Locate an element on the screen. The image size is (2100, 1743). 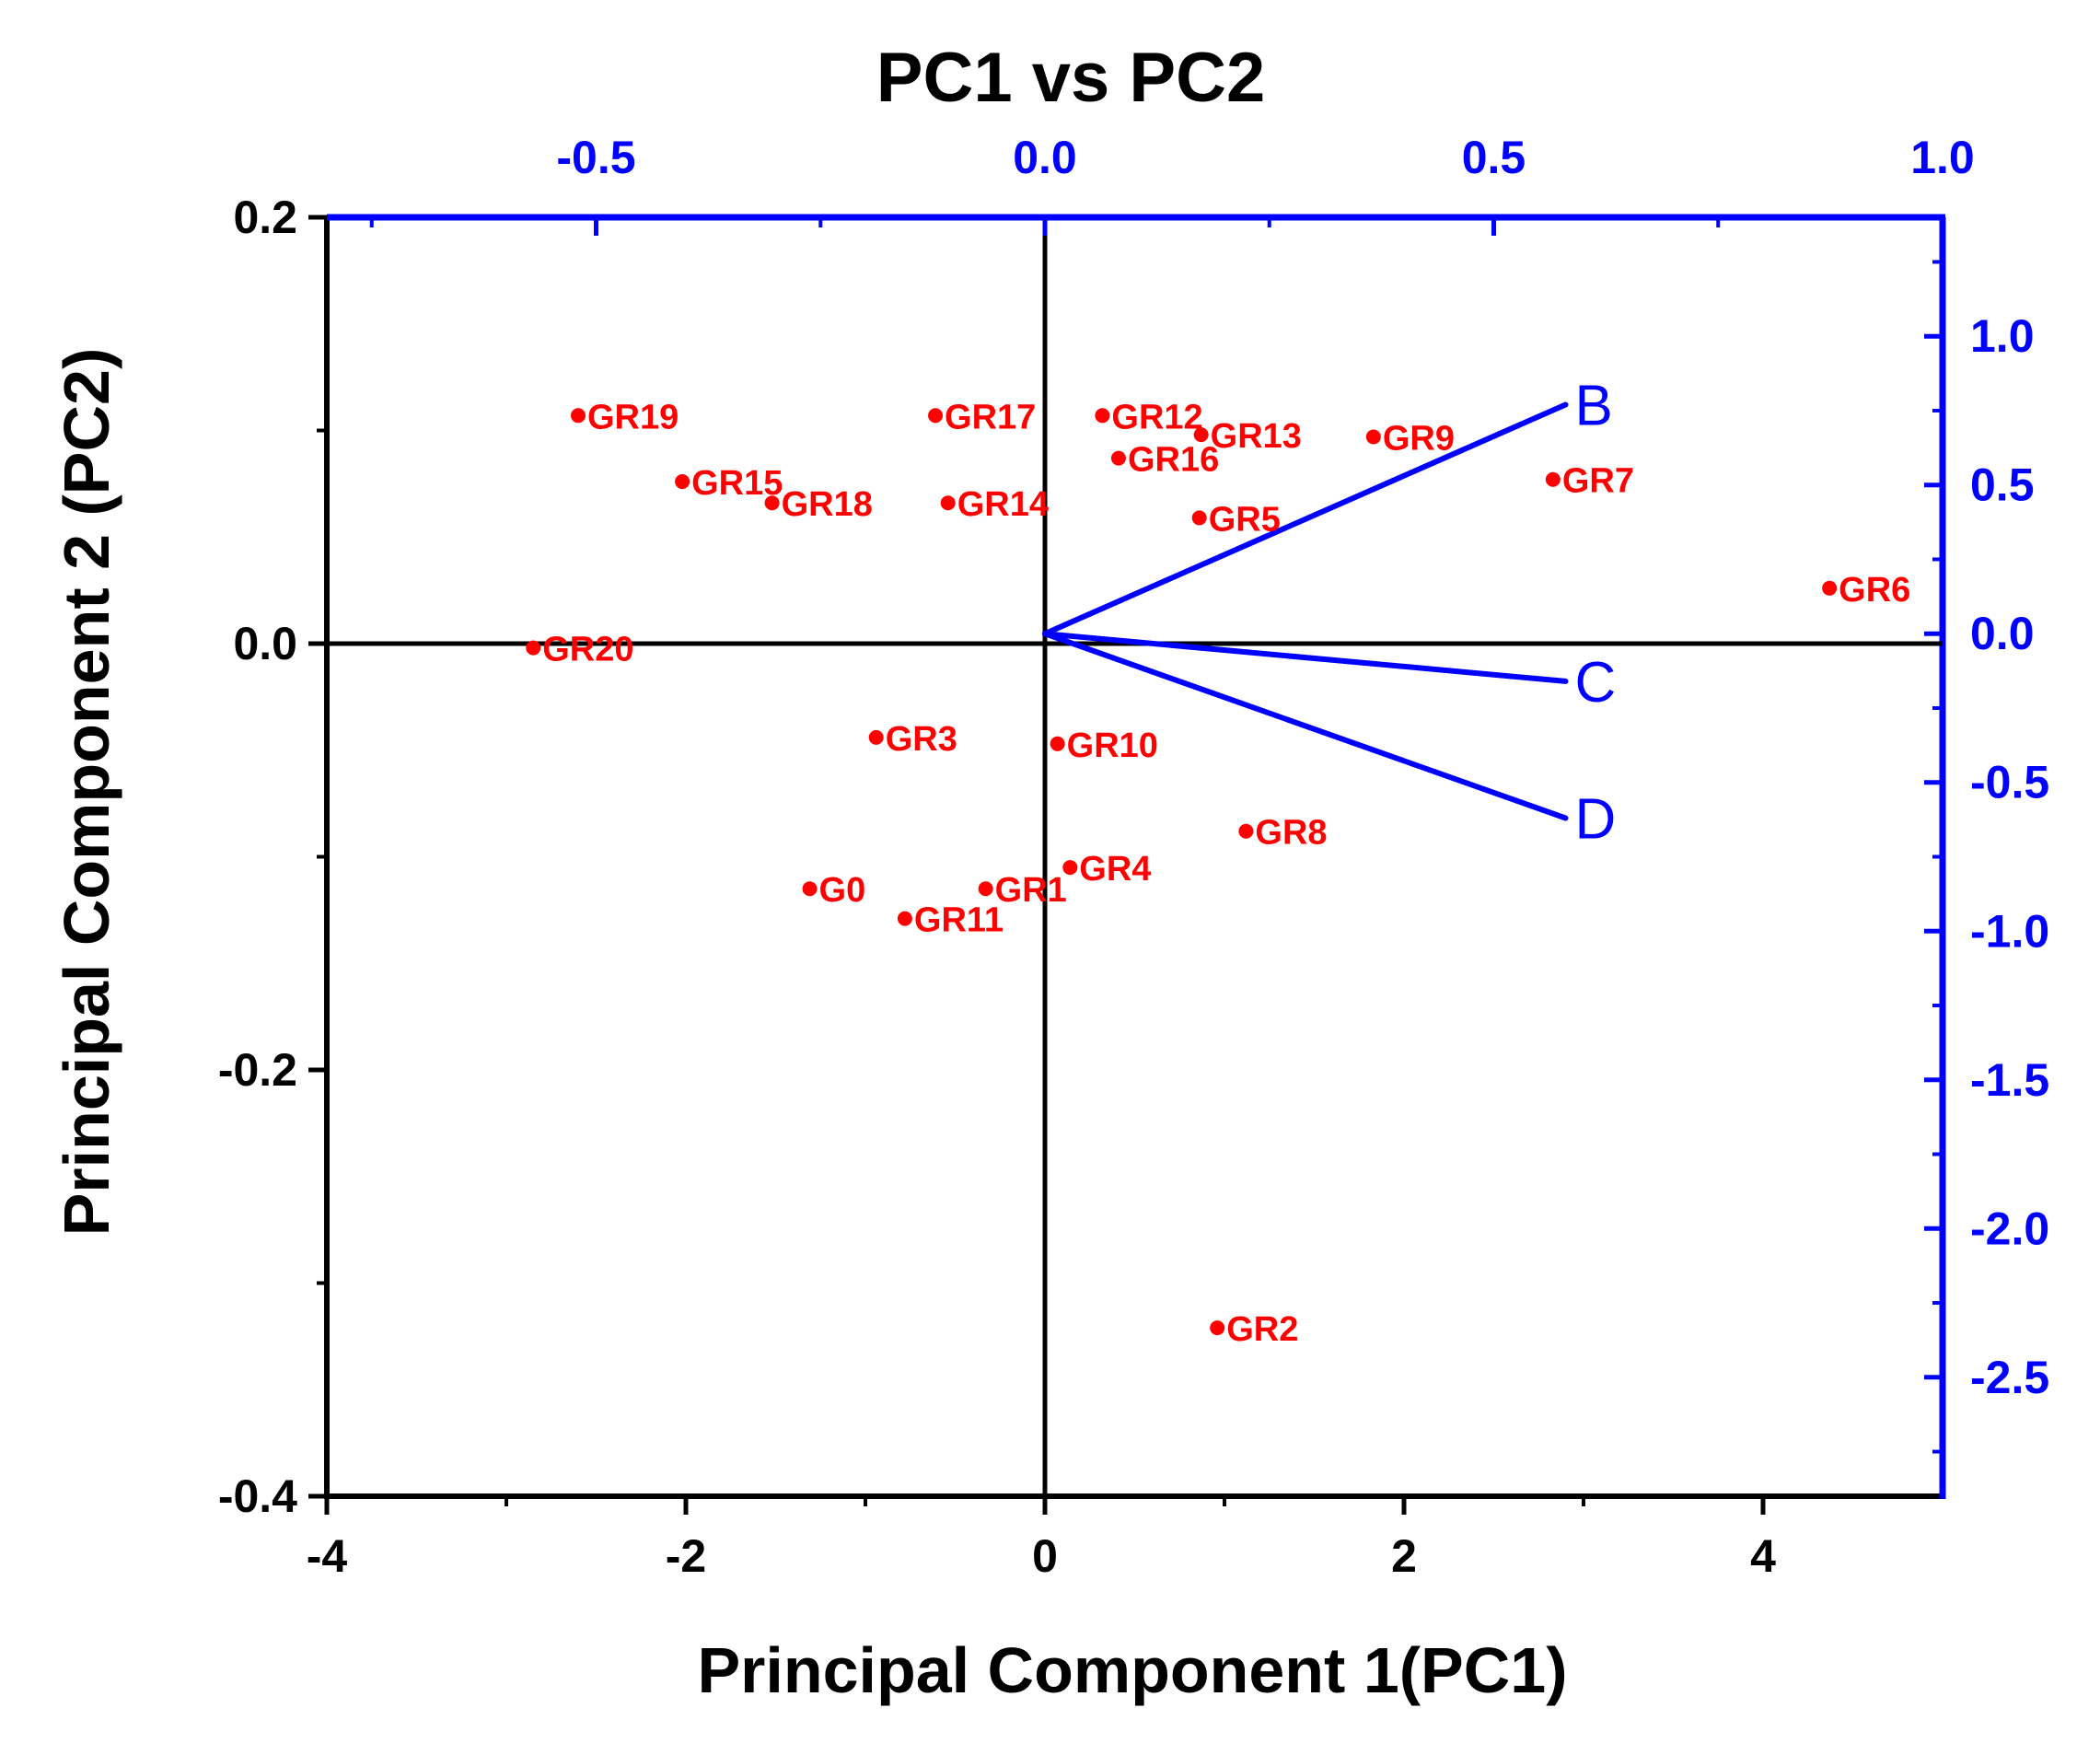
right-tick-label: -1.5 is located at coordinates (2010, 1080).